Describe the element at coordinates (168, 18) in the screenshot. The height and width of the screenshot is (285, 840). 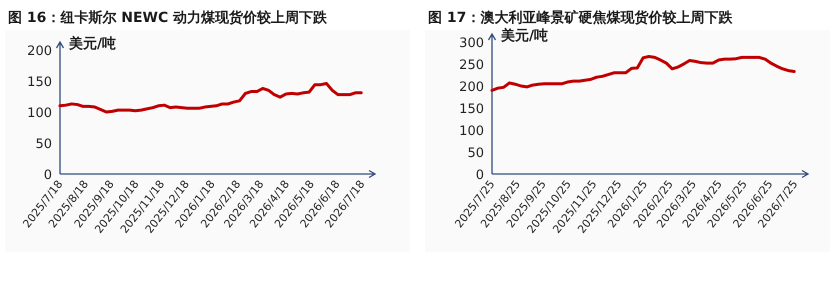
I see `chart-title: 图 16：纽卡斯尔 NEWC 动力煤现货价较上周下跌` at that location.